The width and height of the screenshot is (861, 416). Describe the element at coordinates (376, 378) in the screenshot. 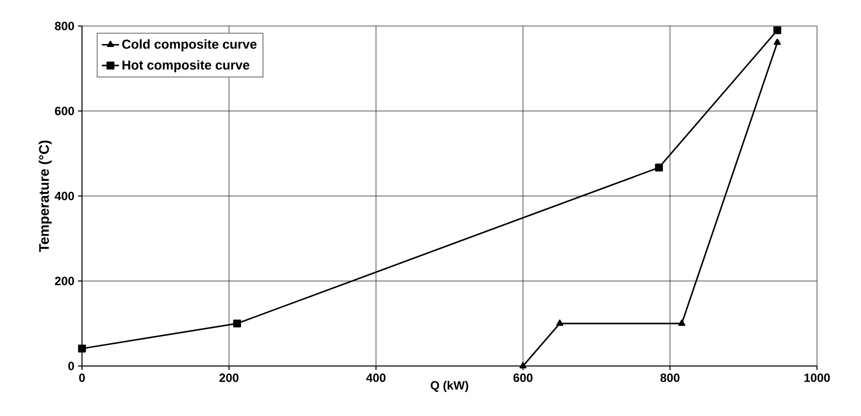

I see `x-tick-label: 400` at that location.